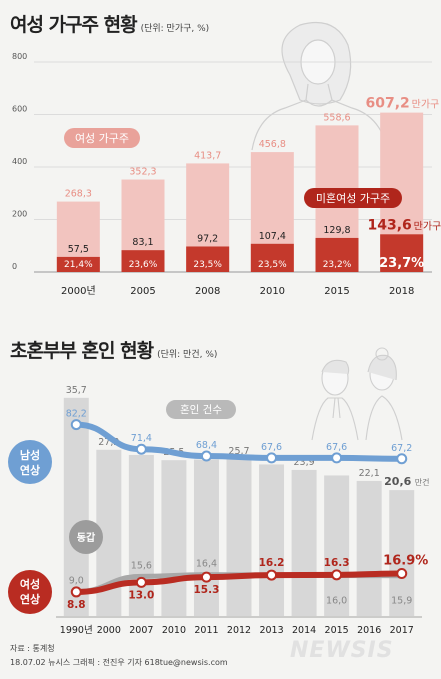 The width and height of the screenshot is (441, 679). Describe the element at coordinates (401, 291) in the screenshot. I see `chart1-xtick: 2018` at that location.